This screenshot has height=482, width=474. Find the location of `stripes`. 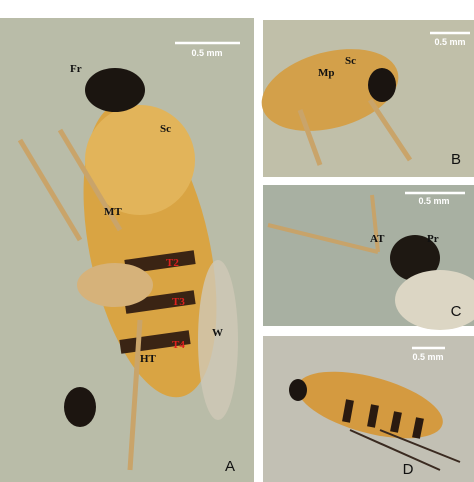

stripes is located at coordinates (383, 419).